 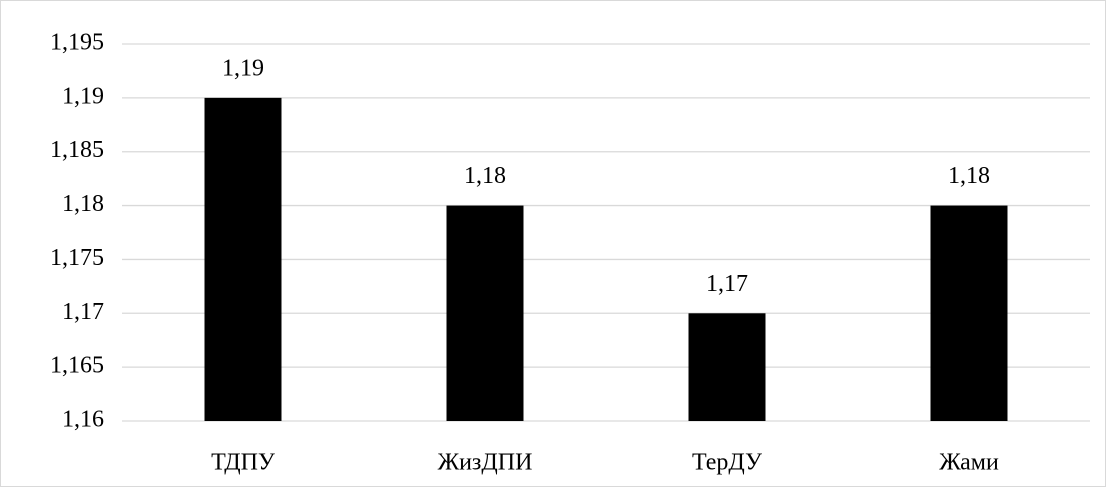 What do you see at coordinates (727, 284) in the screenshot?
I see `value-label: 1,17` at bounding box center [727, 284].